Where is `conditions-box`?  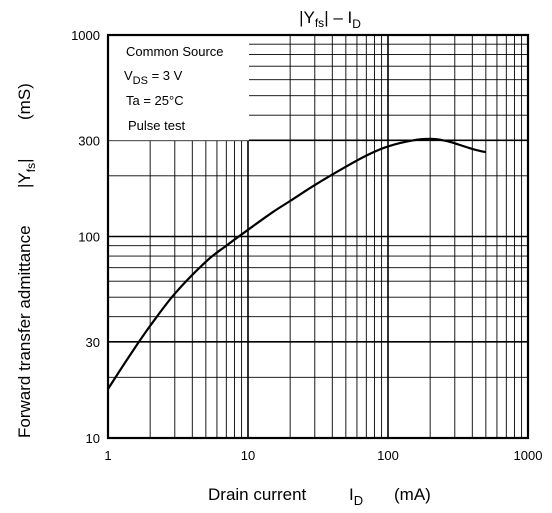 conditions-box is located at coordinates (179, 88).